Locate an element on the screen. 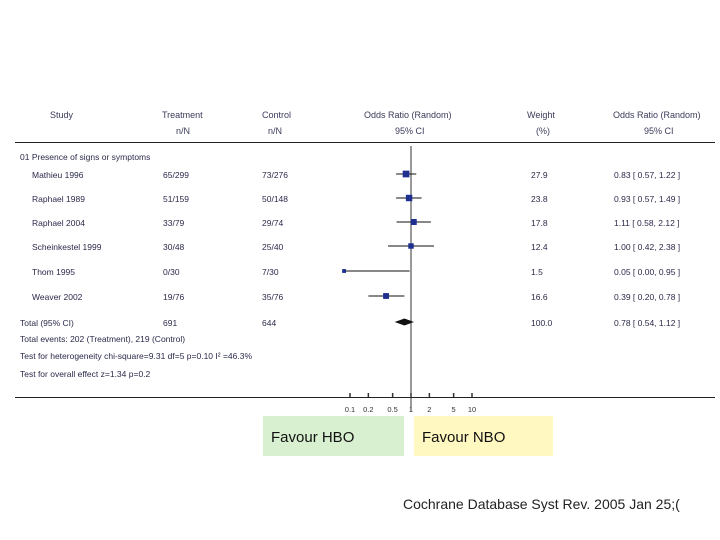 The width and height of the screenshot is (720, 540). row-ci-text: 1.11 [ 0.58, 2.12 ] is located at coordinates (647, 223).